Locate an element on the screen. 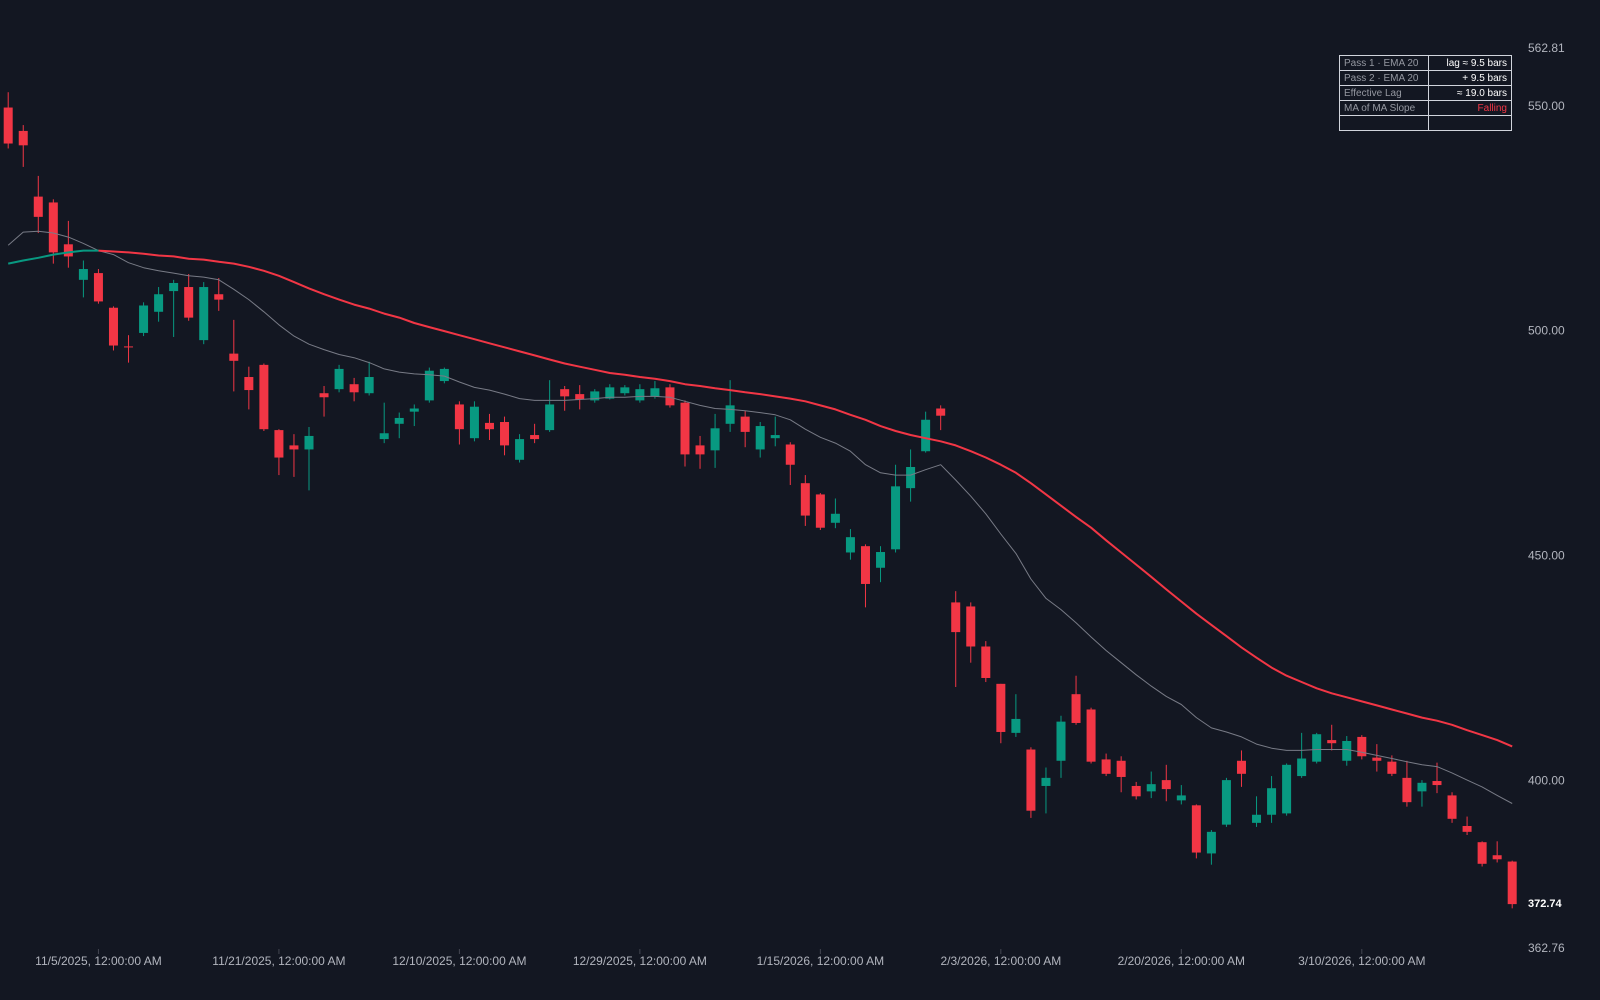 This screenshot has width=1600, height=1000. x-tick-label: 11/5/2025, 12:00:00 AM is located at coordinates (98, 961).